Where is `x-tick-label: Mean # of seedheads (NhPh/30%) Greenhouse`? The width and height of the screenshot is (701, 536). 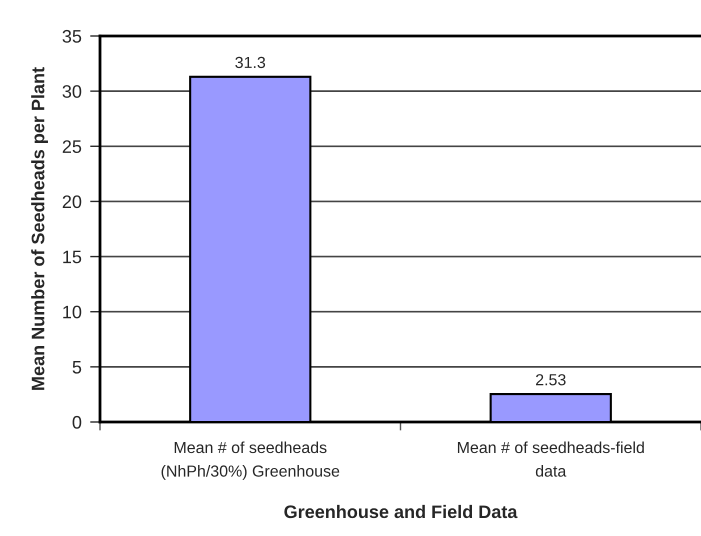 x-tick-label: Mean # of seedheads (NhPh/30%) Greenhouse is located at coordinates (251, 460).